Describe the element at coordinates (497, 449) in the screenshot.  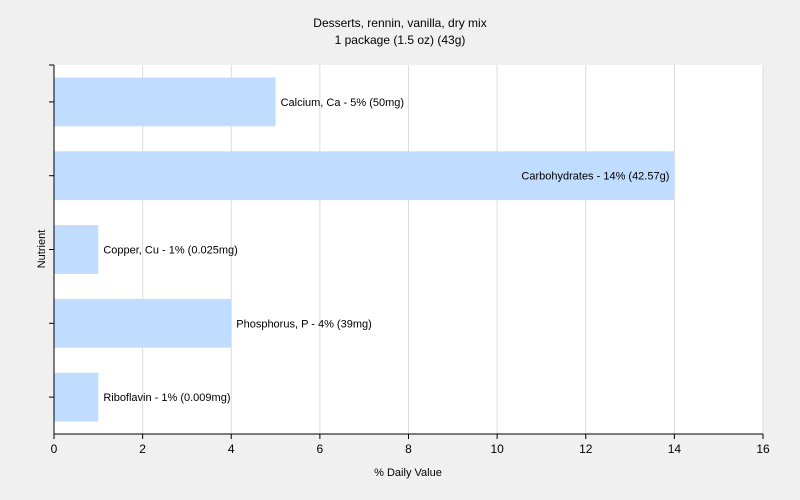
I see `x-tick-label: 10` at that location.